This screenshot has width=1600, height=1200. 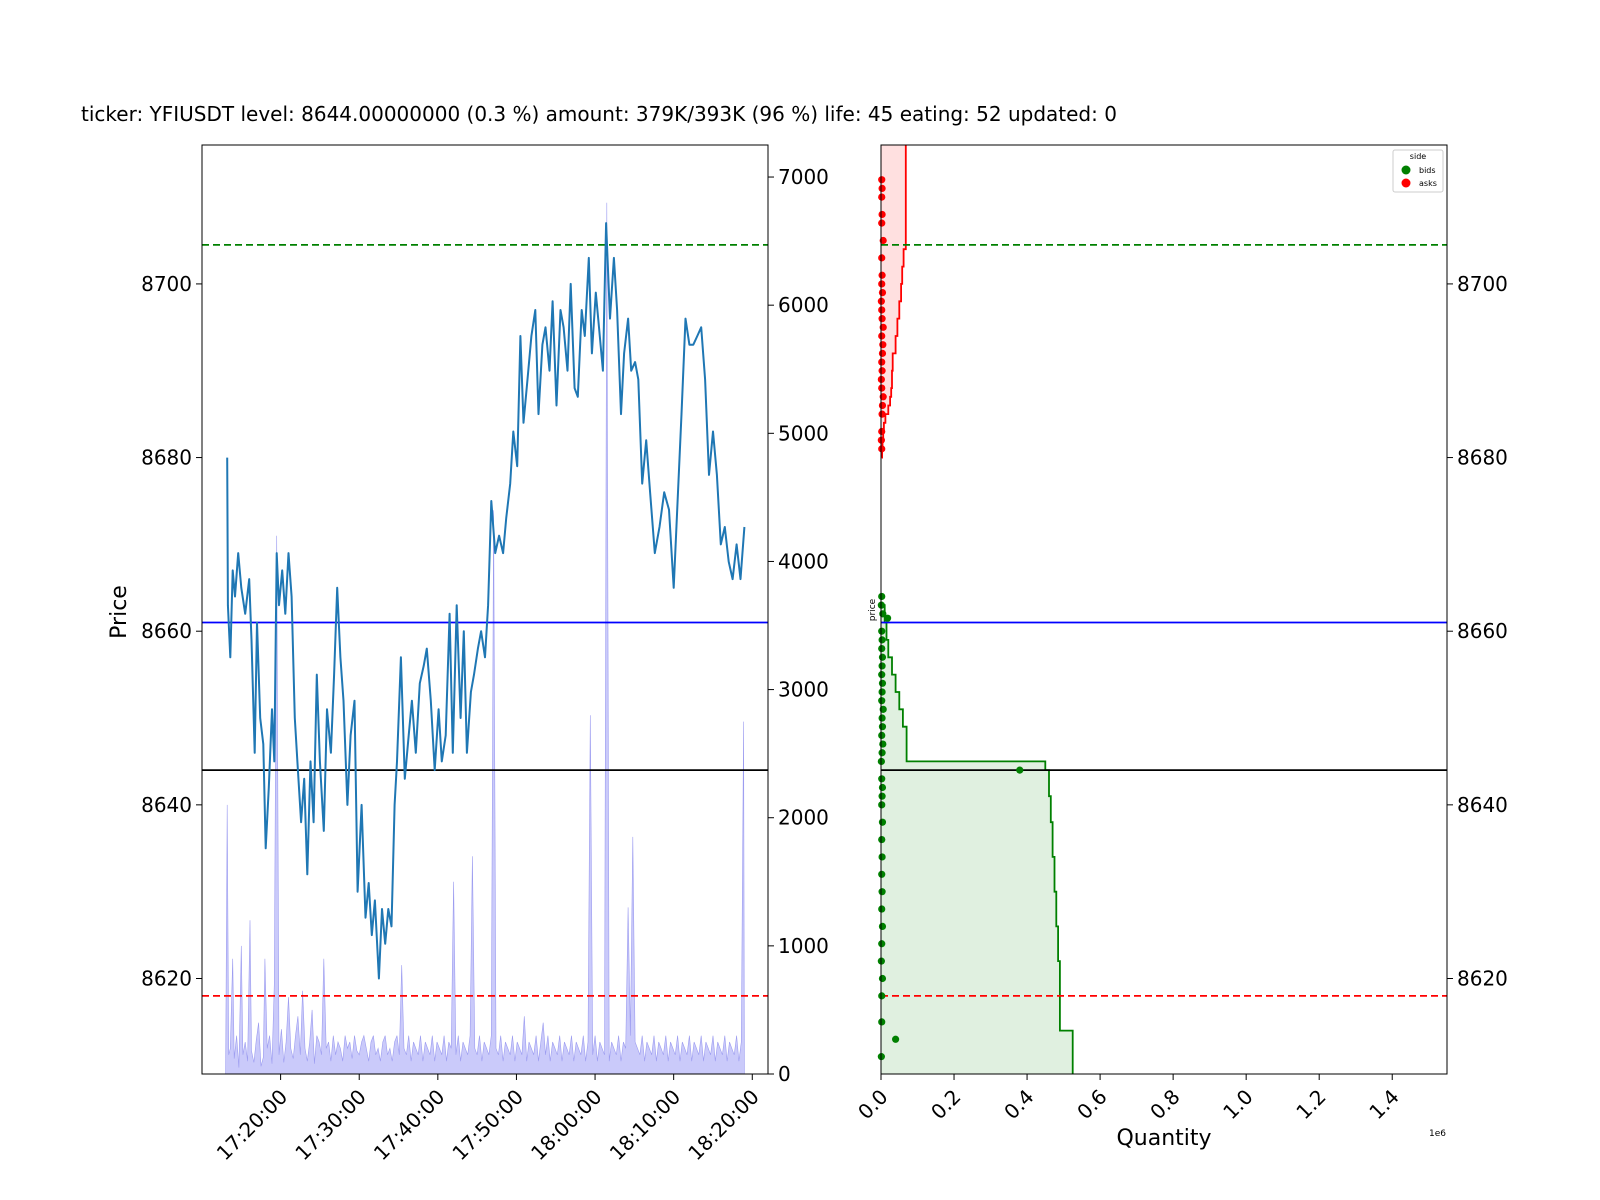 I want to click on quantity-tick-label: 1.0, so click(x=1237, y=1104).